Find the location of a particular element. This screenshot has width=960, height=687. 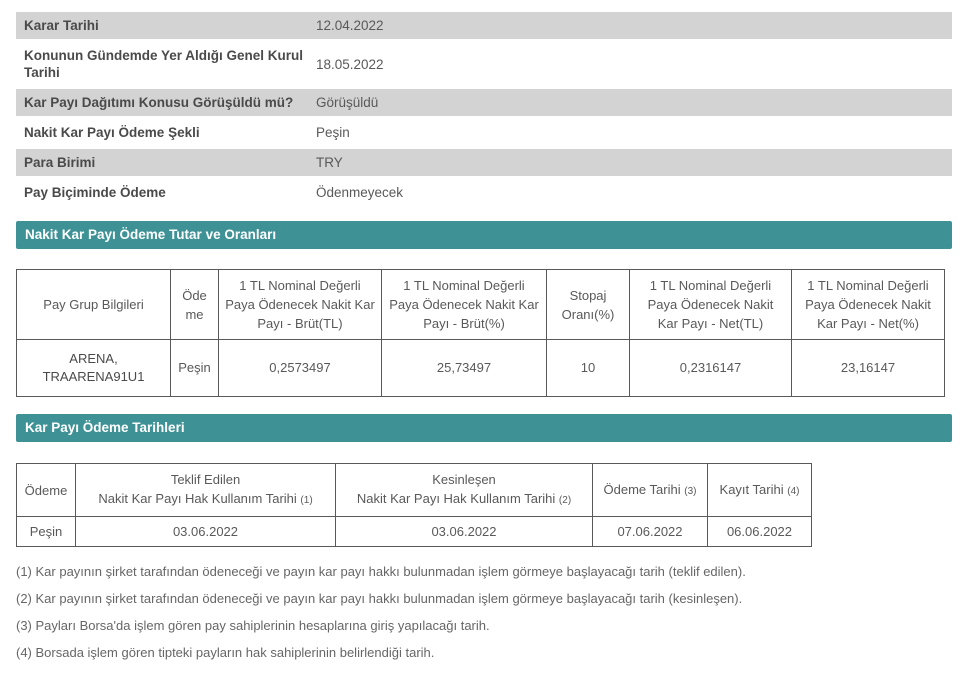

info-value: 18.05.2022 is located at coordinates (350, 64).